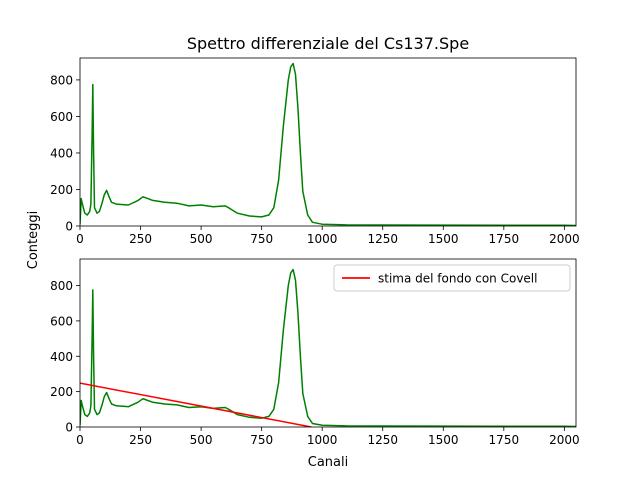 Image resolution: width=640 pixels, height=484 pixels. Describe the element at coordinates (33, 240) in the screenshot. I see `y-axis-label: Conteggi` at that location.